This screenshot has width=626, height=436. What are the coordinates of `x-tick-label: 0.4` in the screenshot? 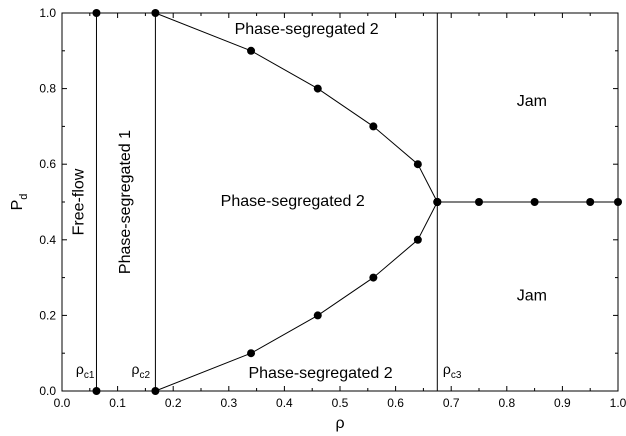 It's located at (284, 403).